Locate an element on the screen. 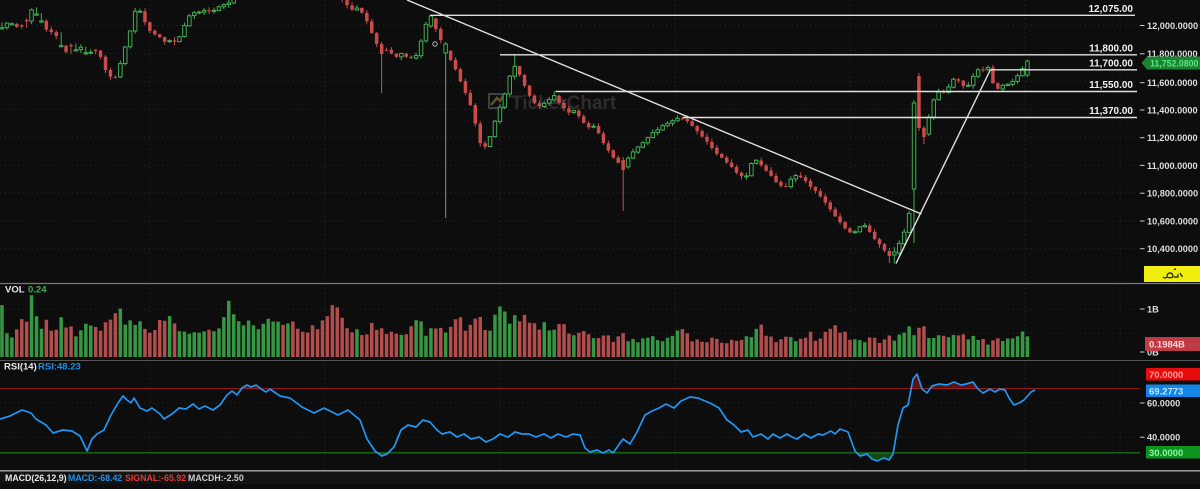 The width and height of the screenshot is (1200, 489). svg-text: 40.0000 is located at coordinates (1163, 438).